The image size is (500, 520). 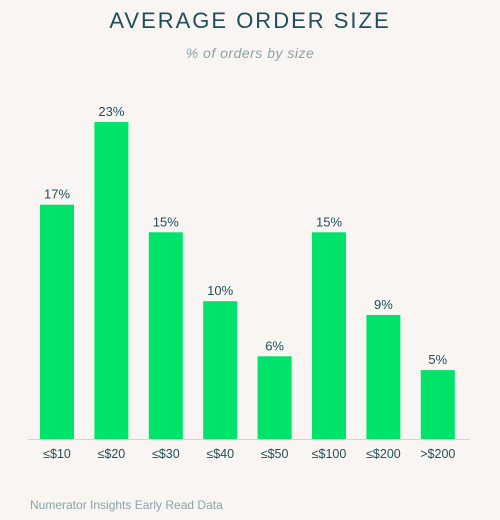 I want to click on chart-title: AVERAGE ORDER SIZE, so click(x=250, y=20).